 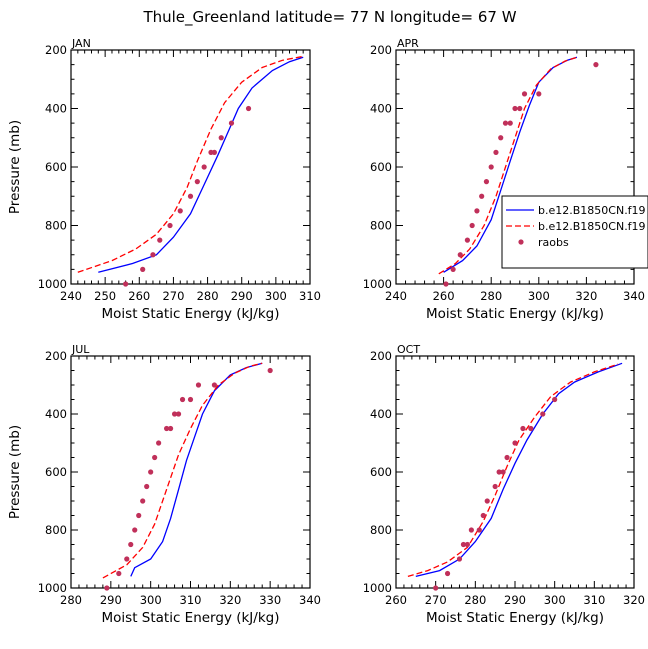 What do you see at coordinates (408, 349) in the screenshot?
I see `panel-label: OCT` at bounding box center [408, 349].